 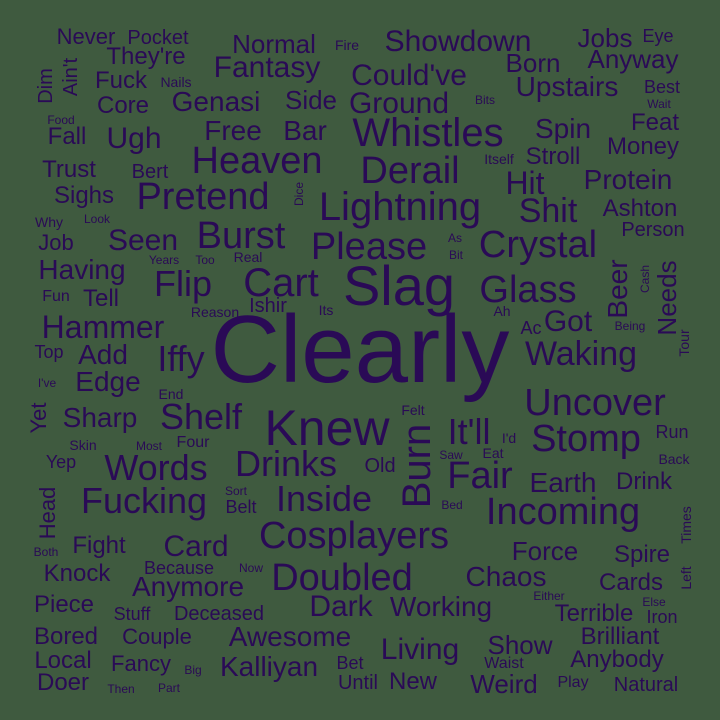 I want to click on word-free: Free, so click(x=233, y=130).